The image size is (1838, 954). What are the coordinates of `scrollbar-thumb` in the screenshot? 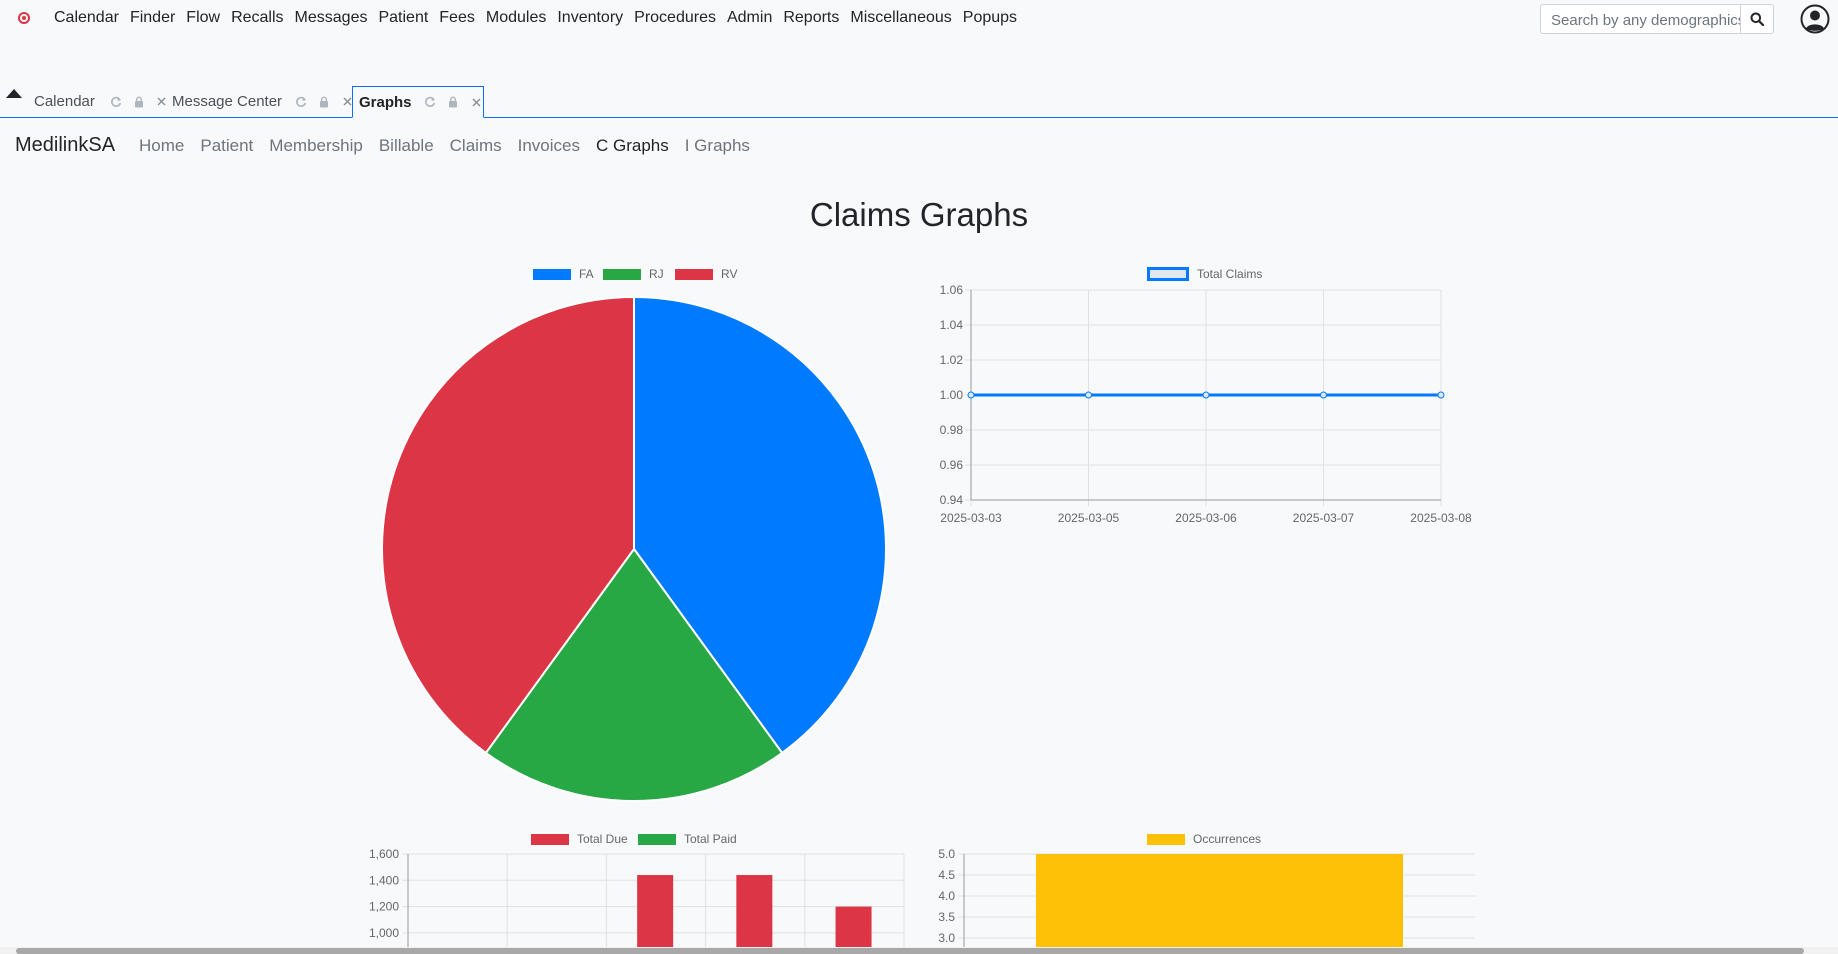 It's located at (910, 951).